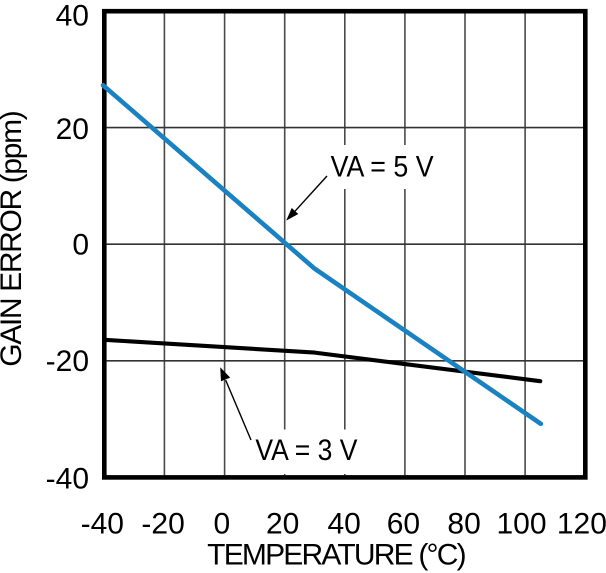  Describe the element at coordinates (382, 167) in the screenshot. I see `svg-text: VA = 5 V` at that location.